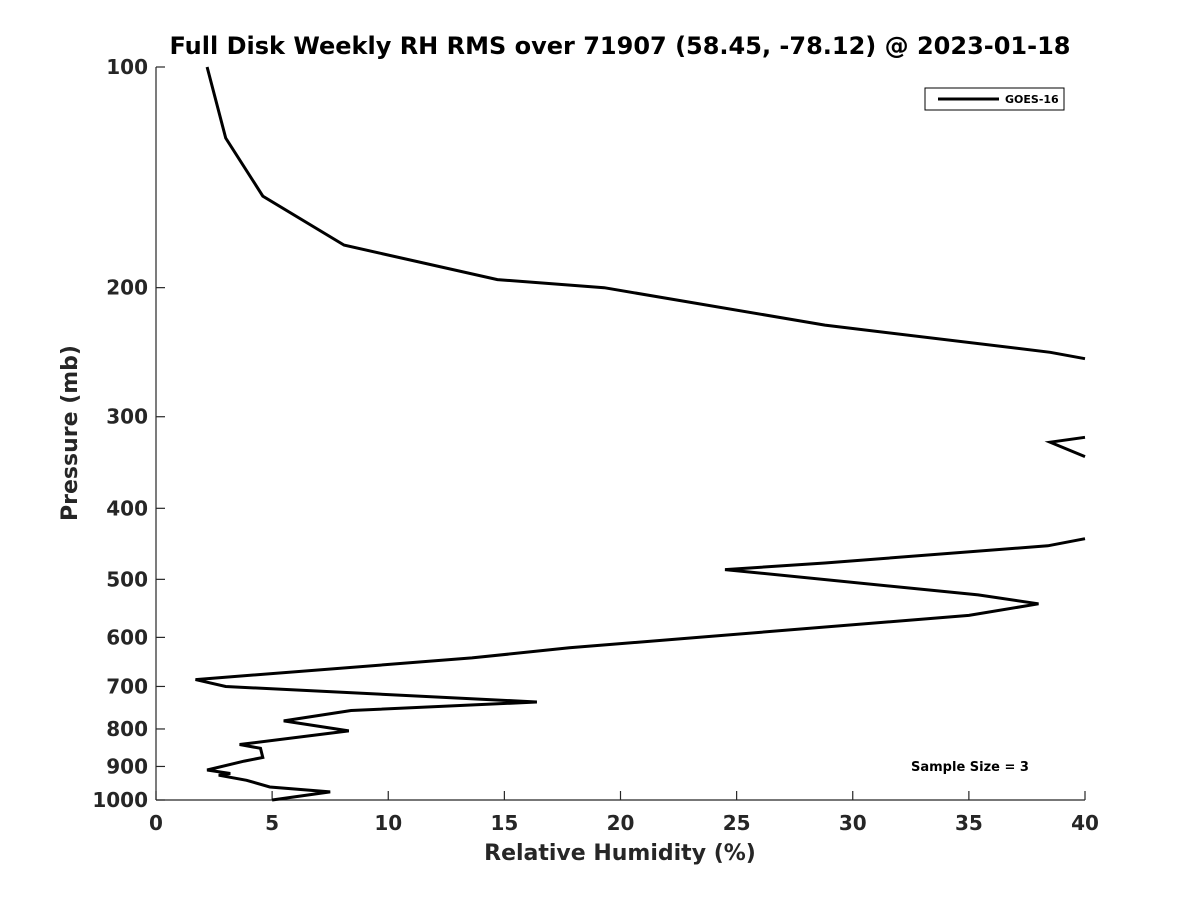 The height and width of the screenshot is (900, 1200). I want to click on x-axis-label: Relative Humidity (%), so click(620, 853).